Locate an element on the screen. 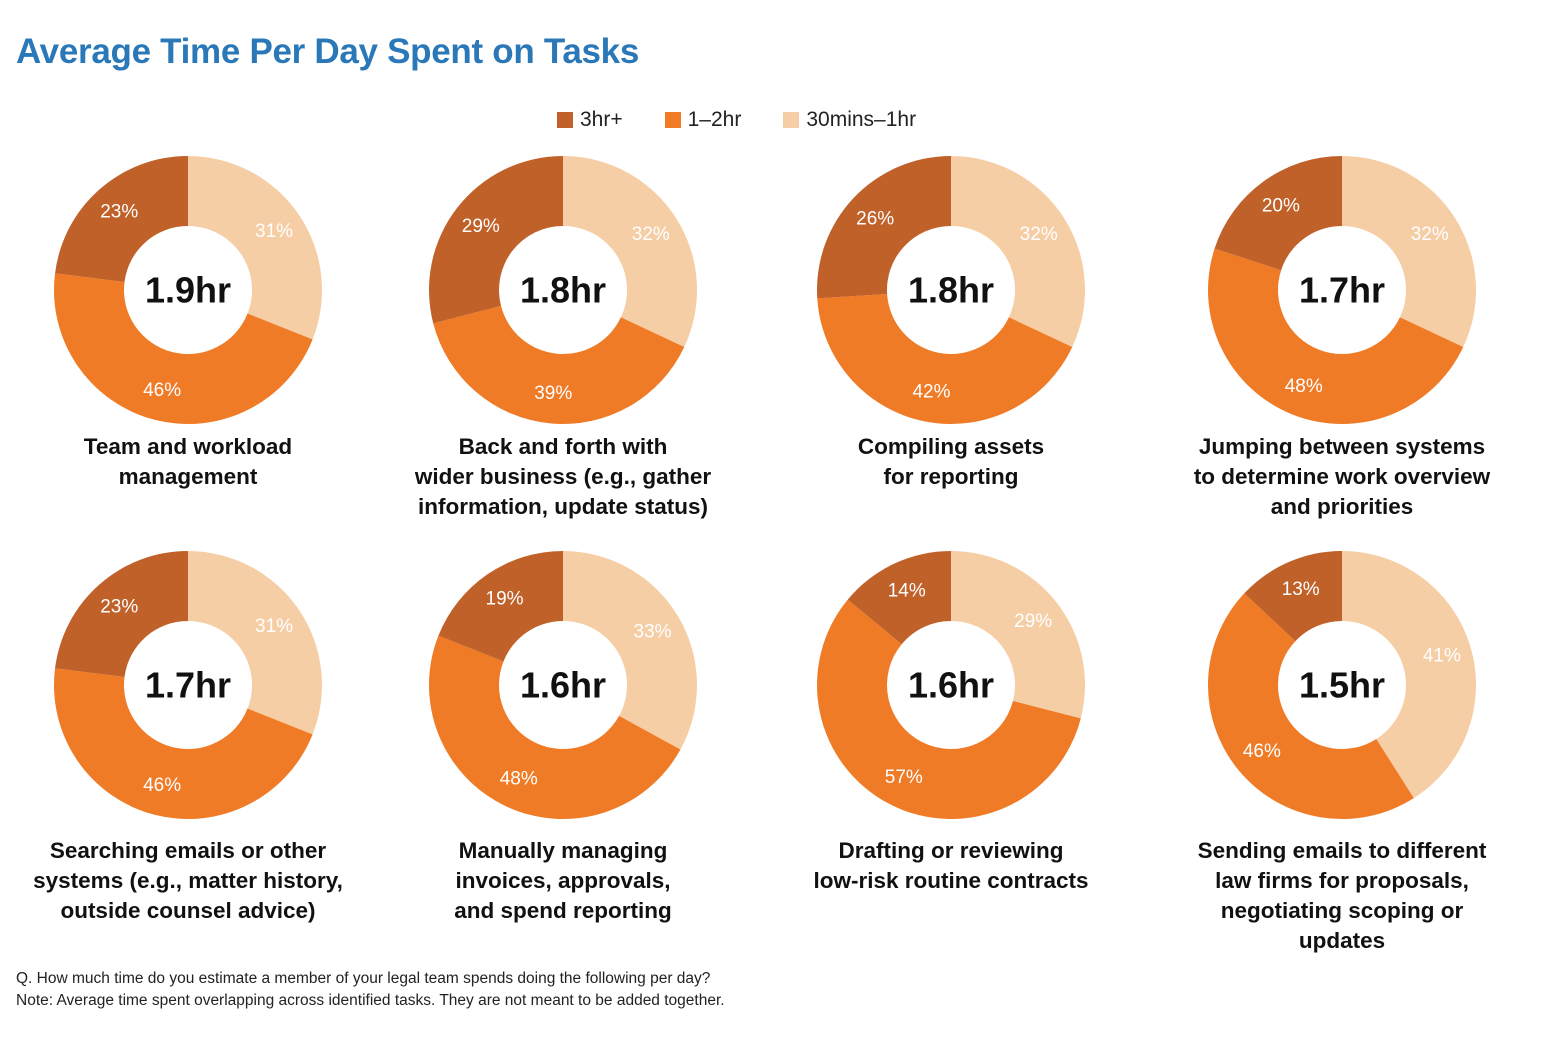 This screenshot has height=1044, width=1546. donut-chart: 31% 46% 23% 1.9hr is located at coordinates (187, 290).